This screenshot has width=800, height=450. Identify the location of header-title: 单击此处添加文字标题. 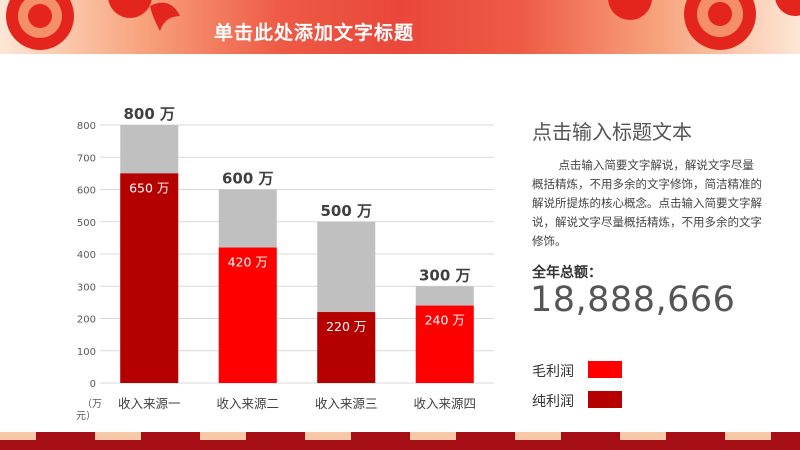
(314, 33).